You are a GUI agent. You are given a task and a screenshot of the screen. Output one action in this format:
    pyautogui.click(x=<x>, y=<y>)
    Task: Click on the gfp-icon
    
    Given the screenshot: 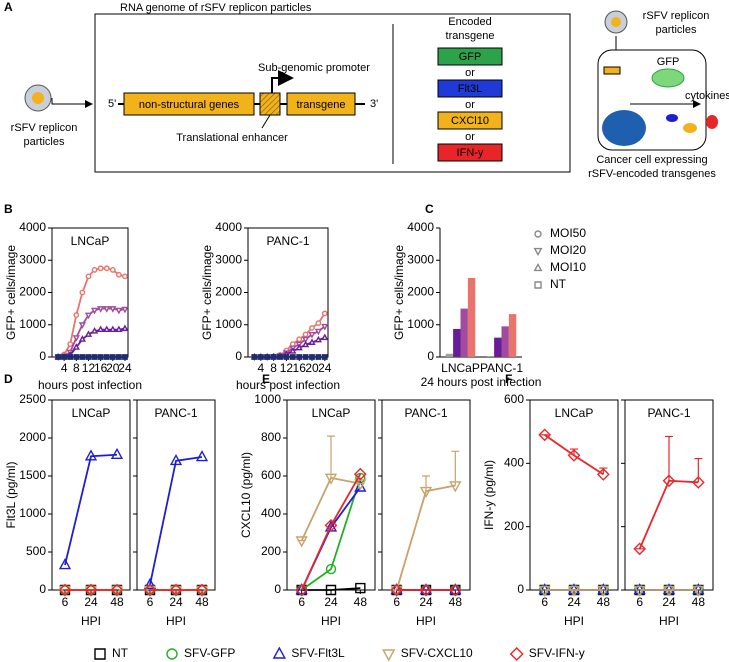 What is the action you would take?
    pyautogui.click(x=668, y=78)
    